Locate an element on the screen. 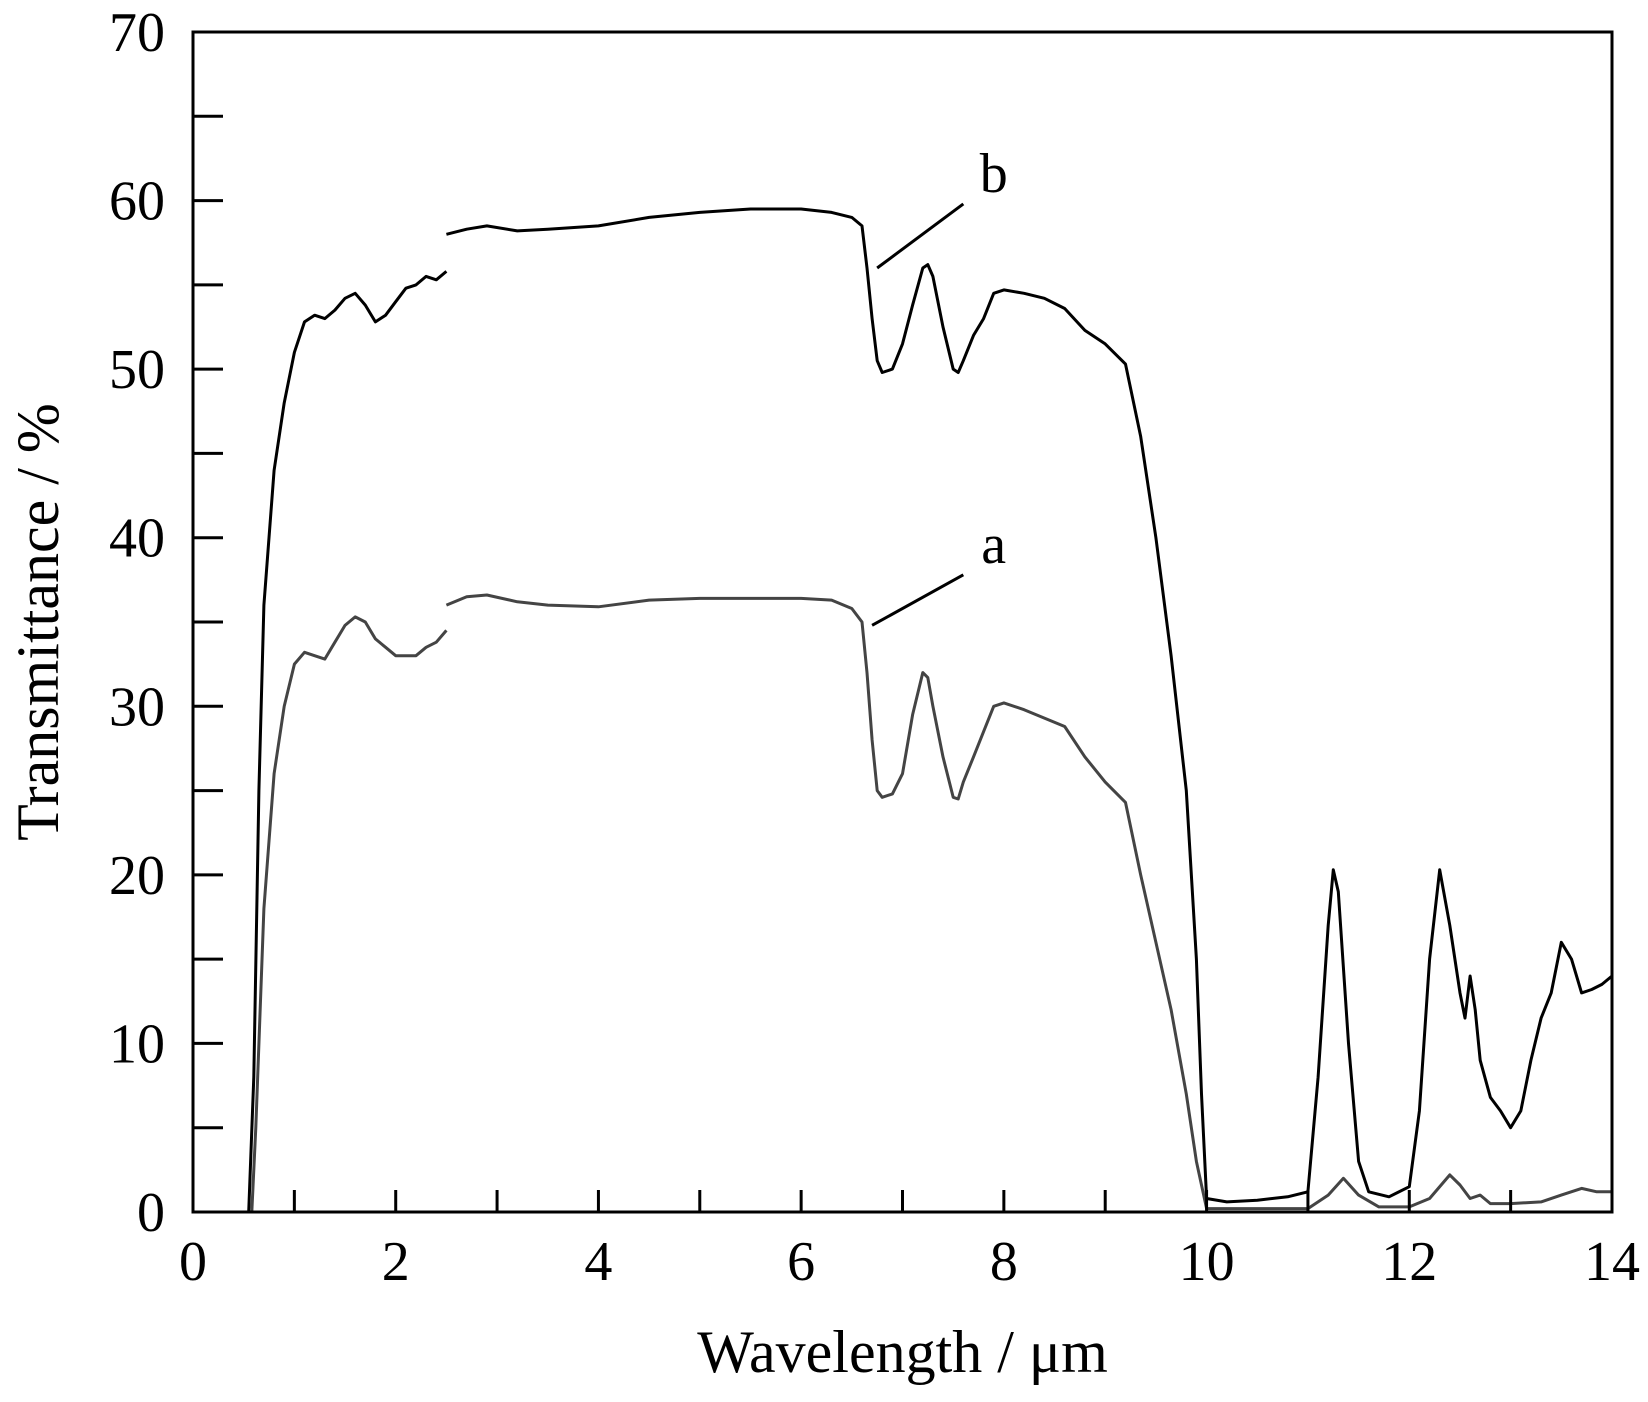 This screenshot has height=1402, width=1648. y-tick-label: 0 is located at coordinates (151, 1213).